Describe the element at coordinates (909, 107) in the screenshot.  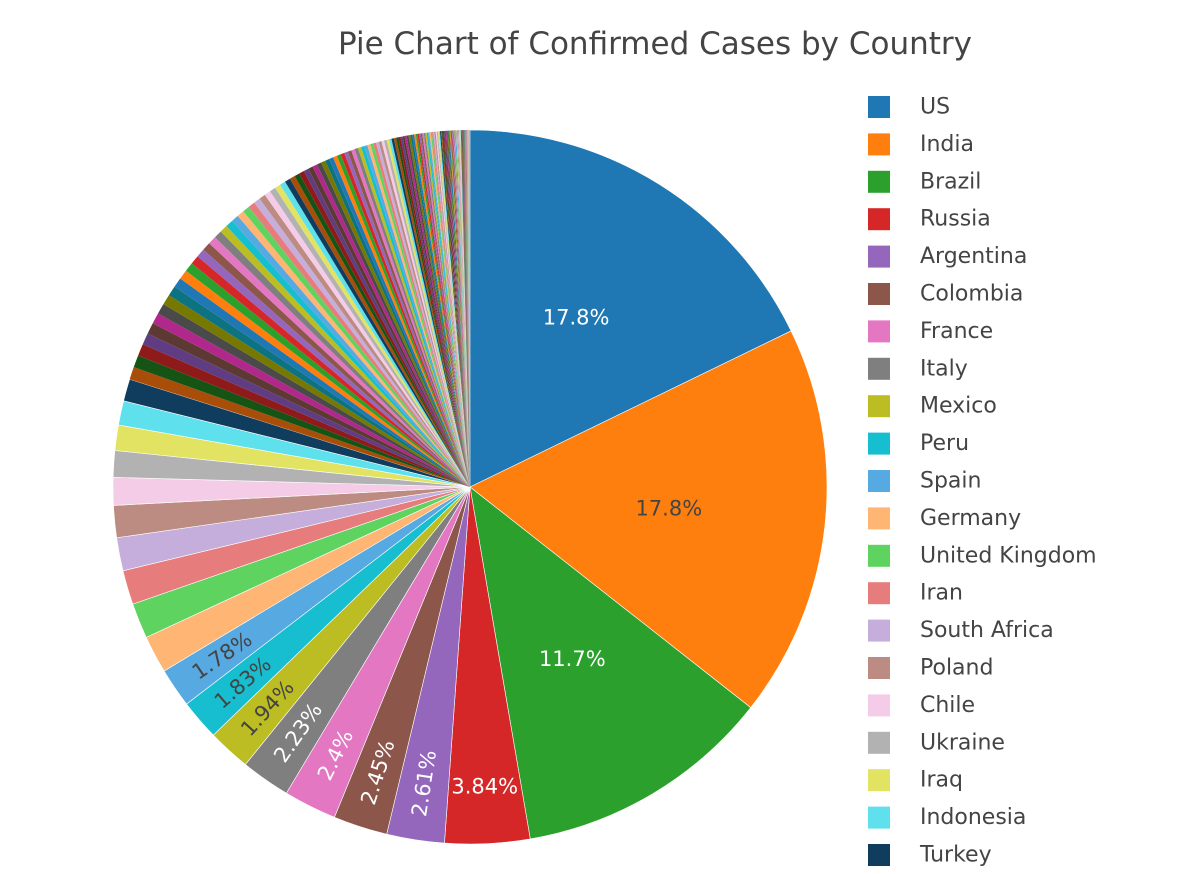
I see `legend-item-us: US` at that location.